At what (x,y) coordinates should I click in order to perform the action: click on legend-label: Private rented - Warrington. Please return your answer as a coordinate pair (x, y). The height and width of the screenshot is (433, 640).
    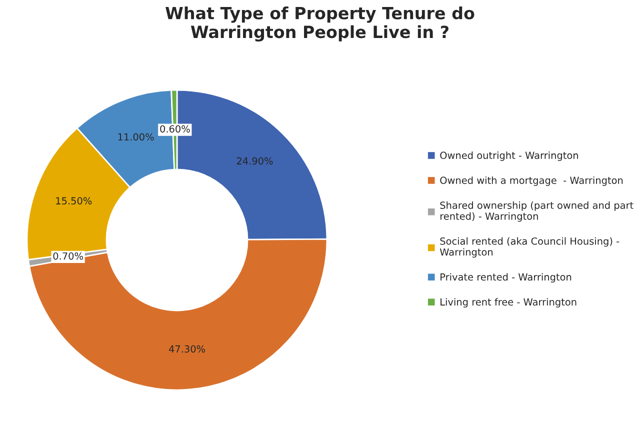
    Looking at the image, I should click on (506, 278).